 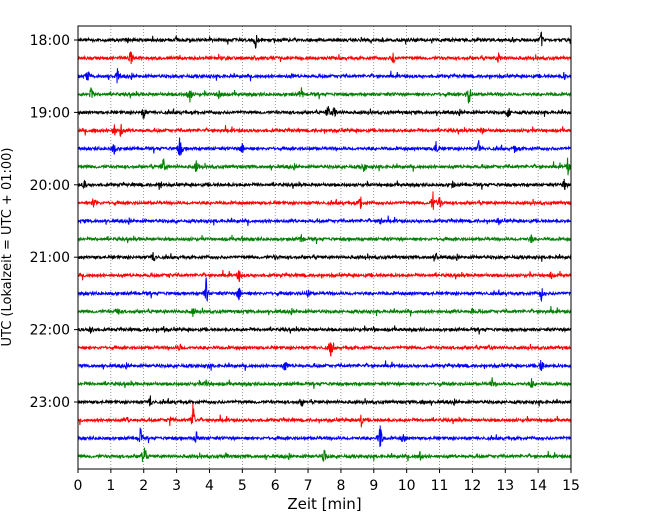 What do you see at coordinates (538, 486) in the screenshot?
I see `x-tick-label: 14` at bounding box center [538, 486].